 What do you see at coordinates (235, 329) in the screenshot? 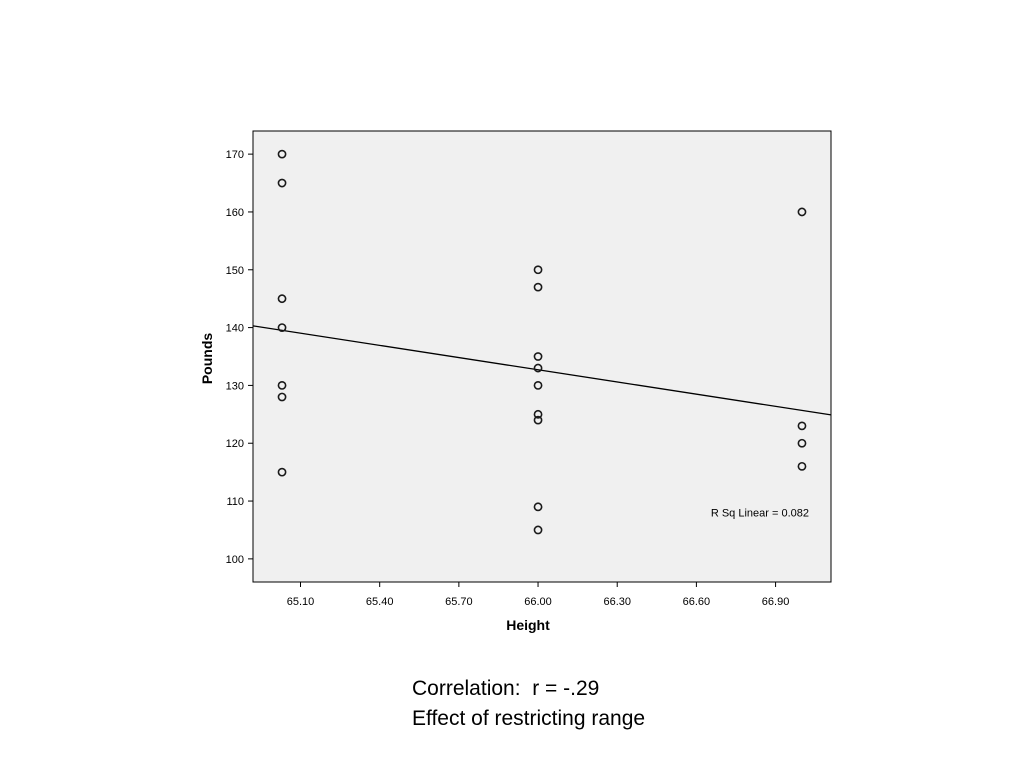
I see `y-tick-label: 140` at bounding box center [235, 329].